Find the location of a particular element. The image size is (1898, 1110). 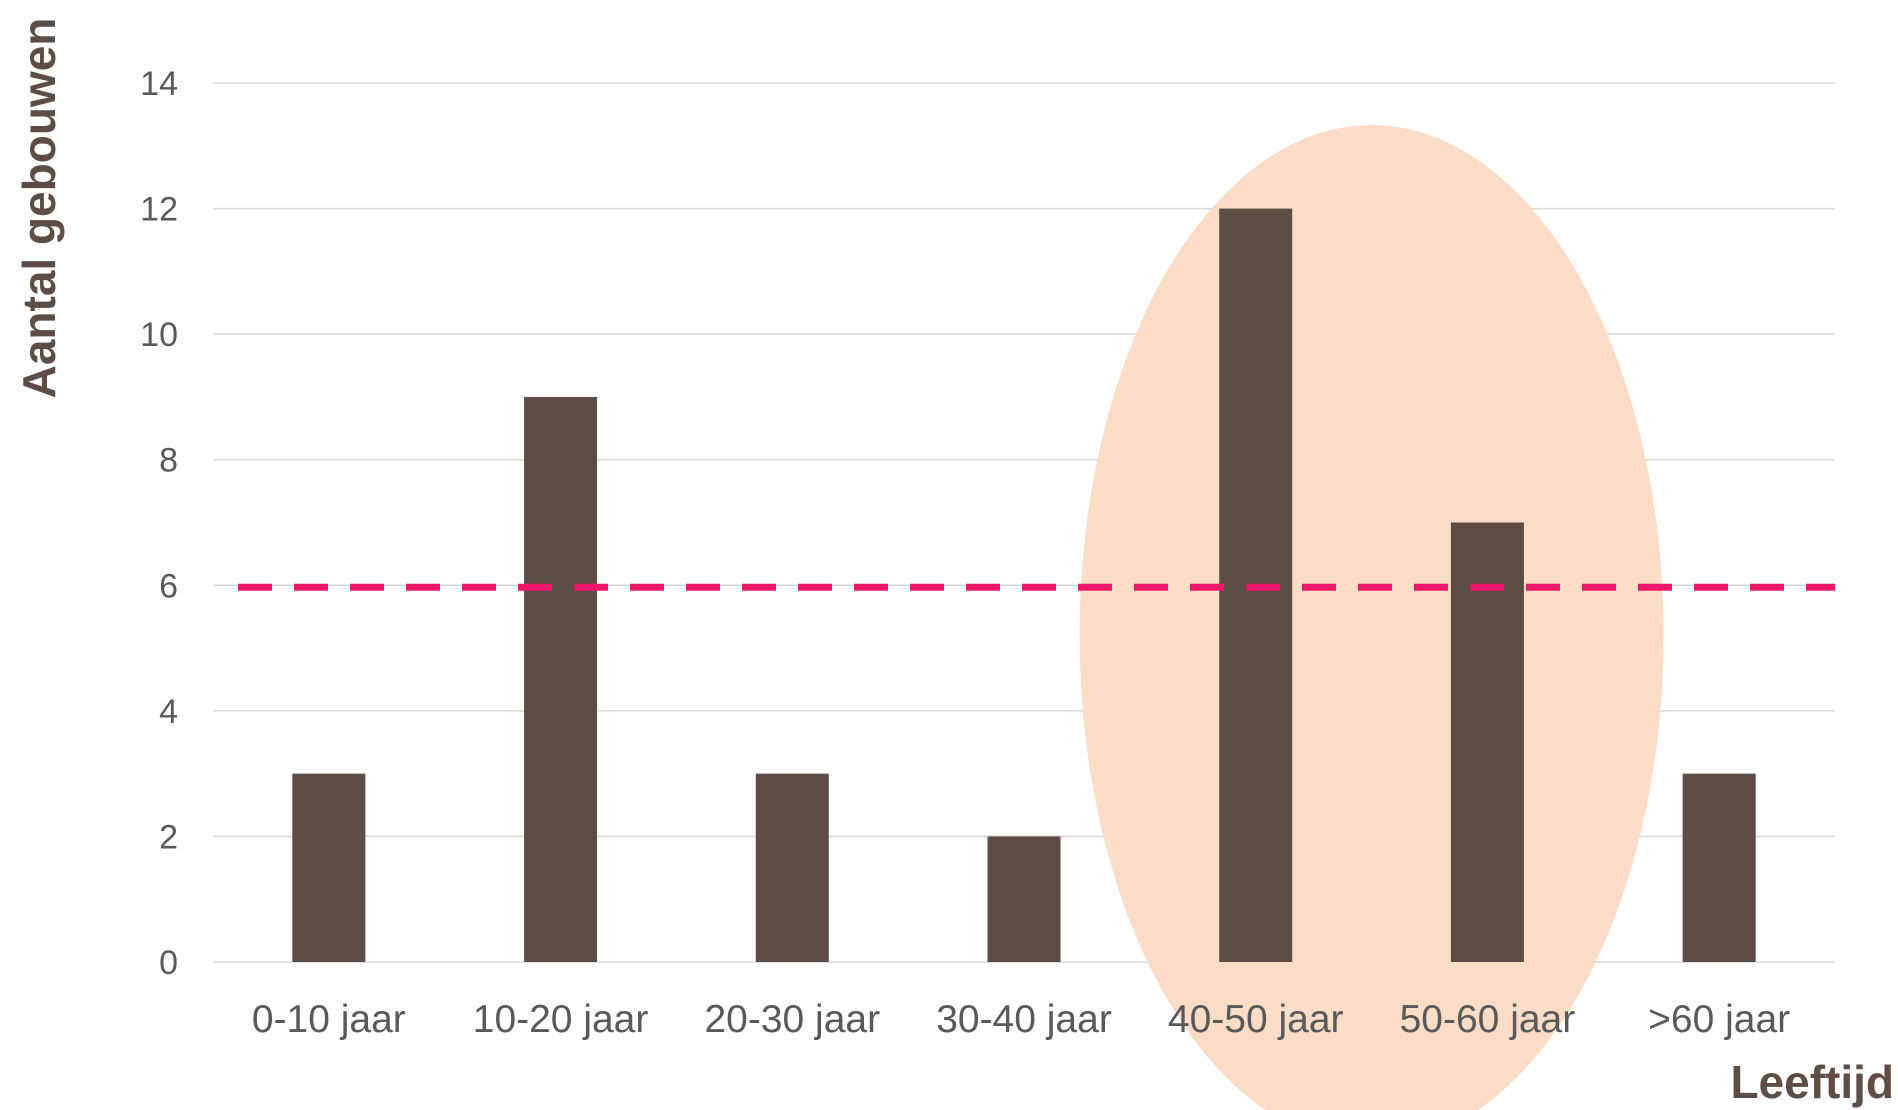

y-axis-title: Aantal gebouwen is located at coordinates (39, 208).